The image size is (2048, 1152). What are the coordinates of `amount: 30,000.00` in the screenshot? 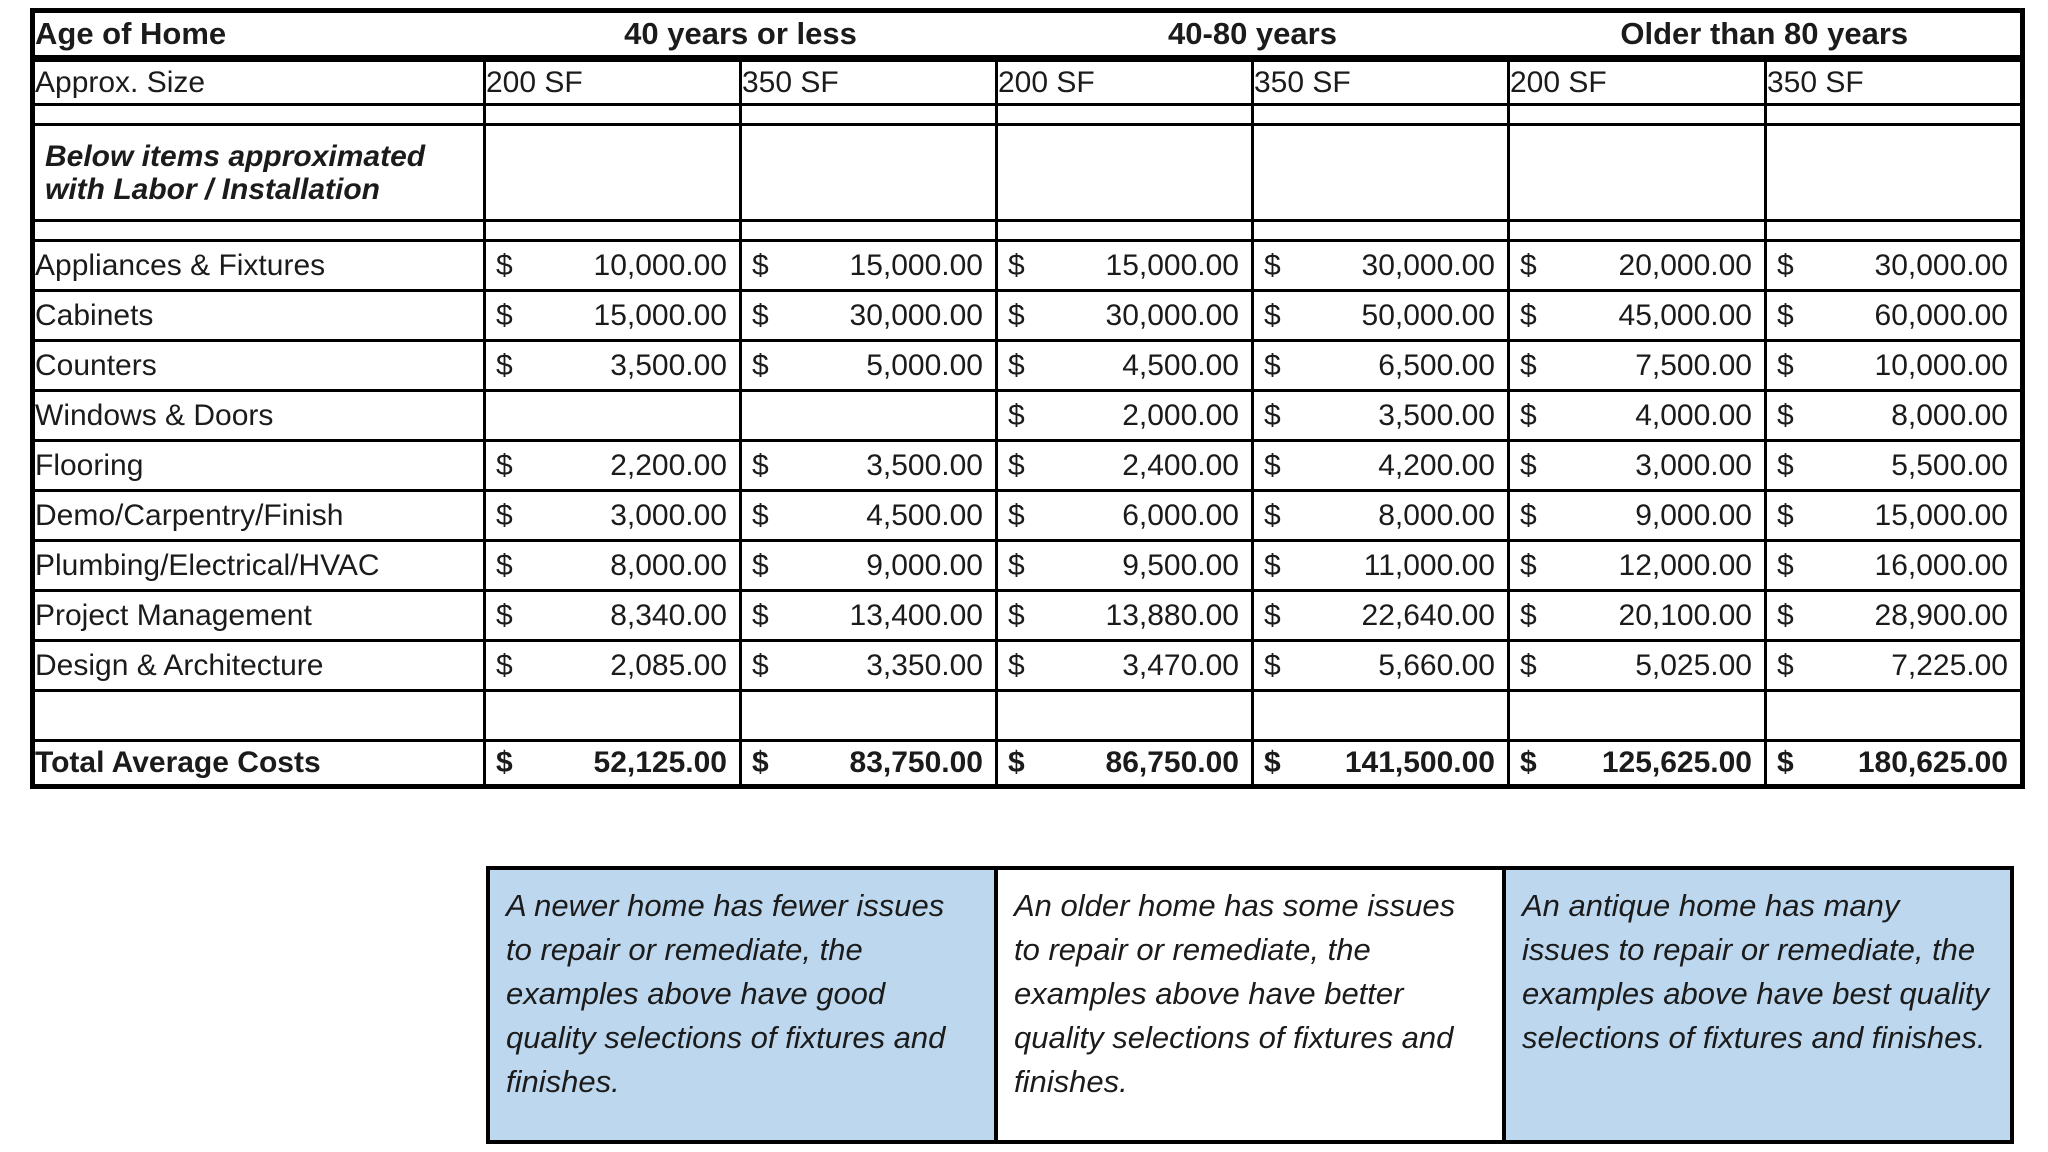 It's located at (916, 315).